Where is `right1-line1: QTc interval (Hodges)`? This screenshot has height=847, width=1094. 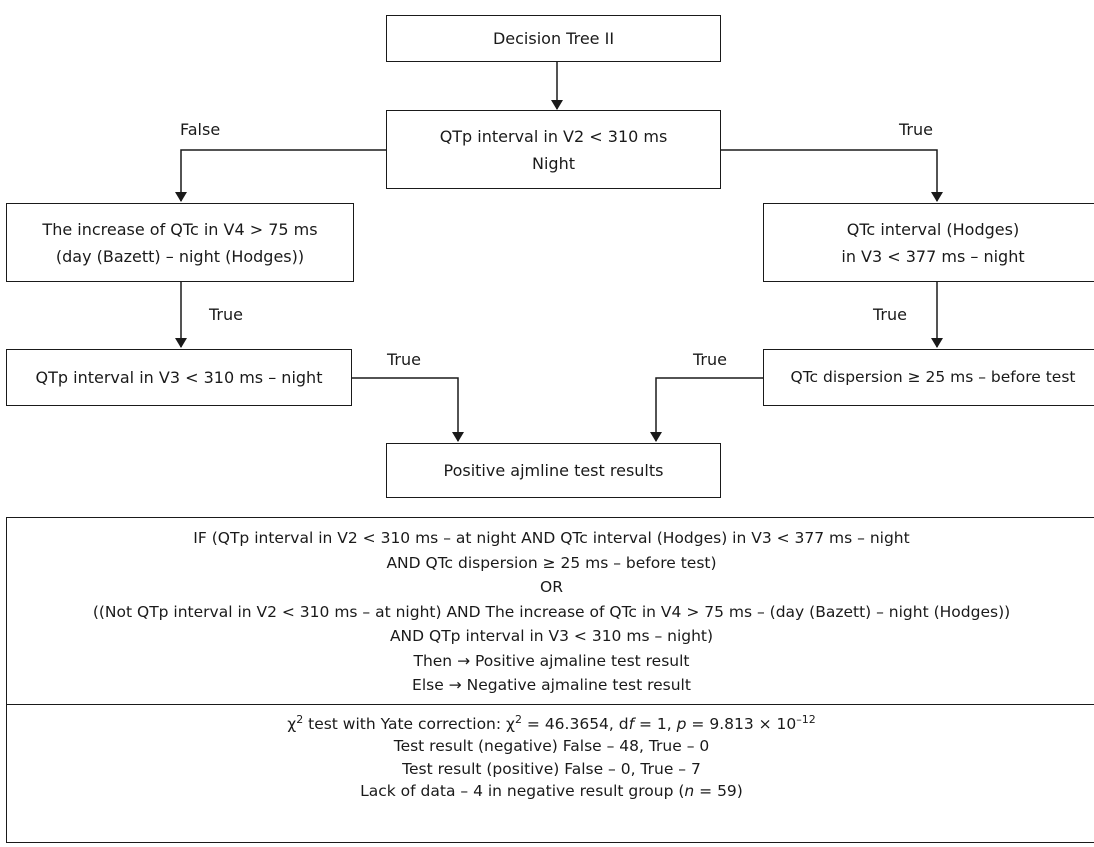 right1-line1: QTc interval (Hodges) is located at coordinates (933, 229).